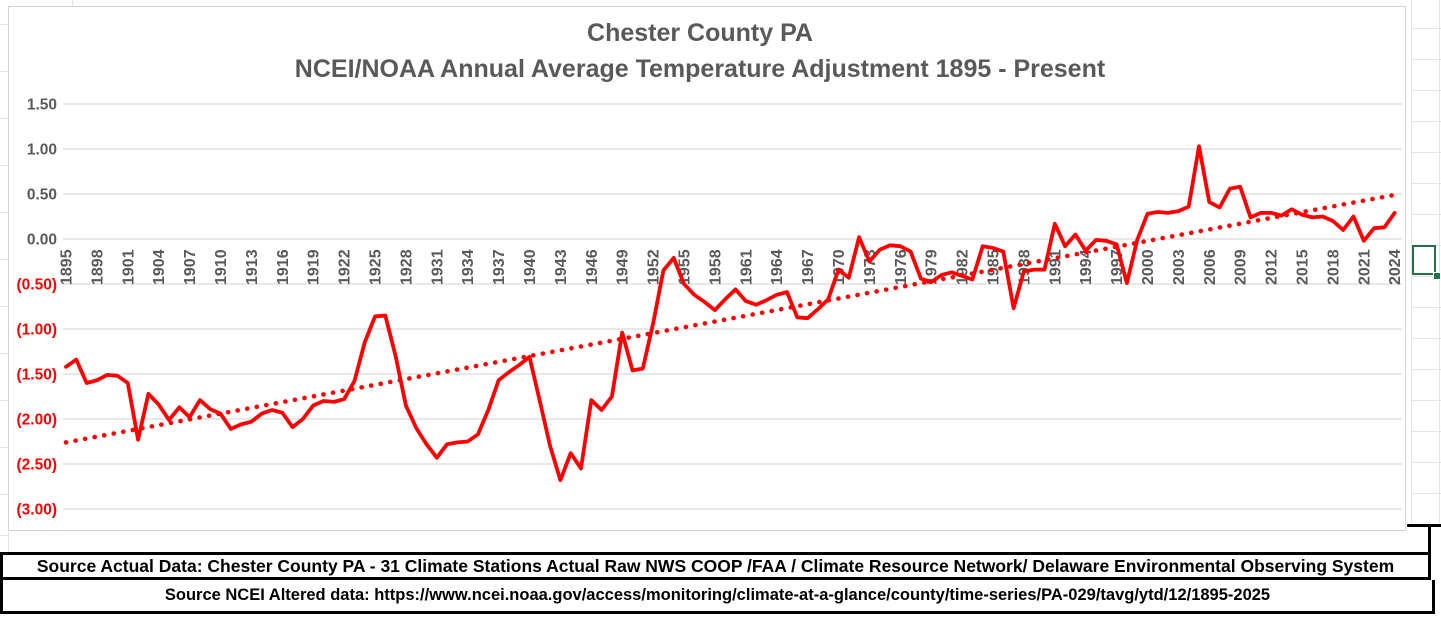 The height and width of the screenshot is (619, 1441). I want to click on x-axis-label: 2012, so click(1272, 267).